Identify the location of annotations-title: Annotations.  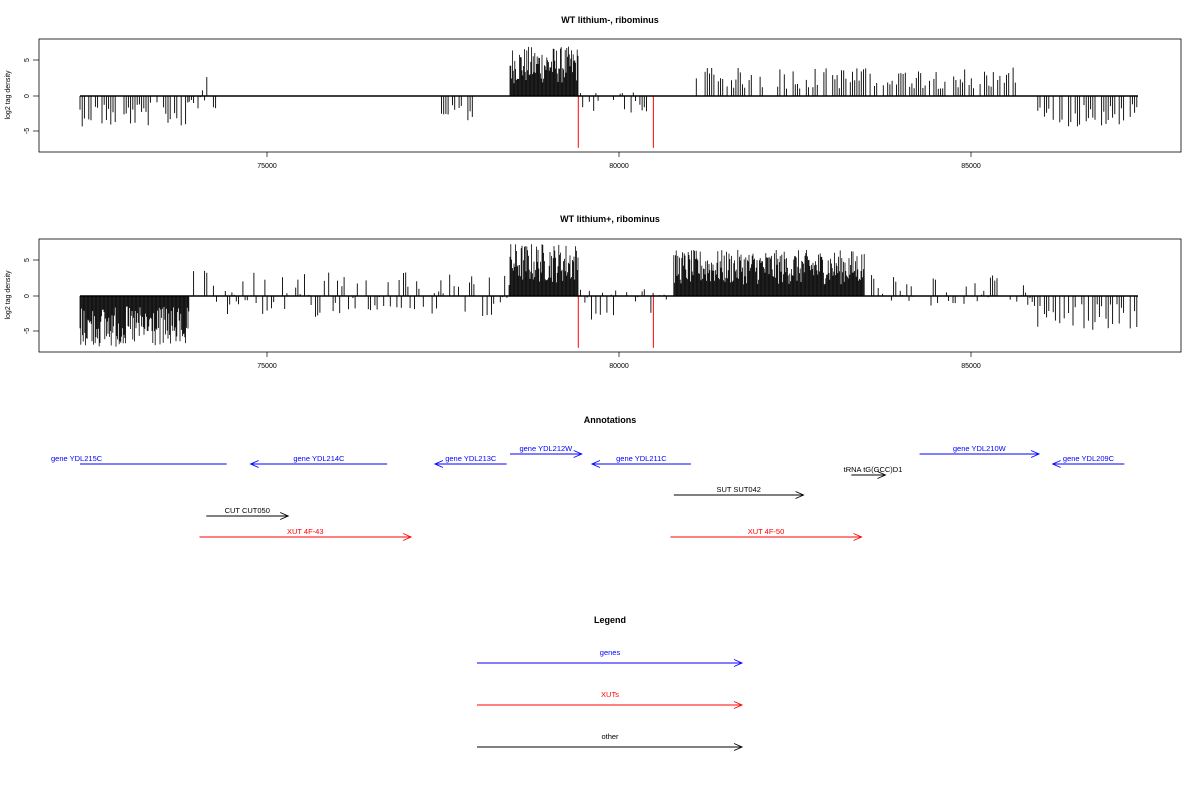
(610, 420).